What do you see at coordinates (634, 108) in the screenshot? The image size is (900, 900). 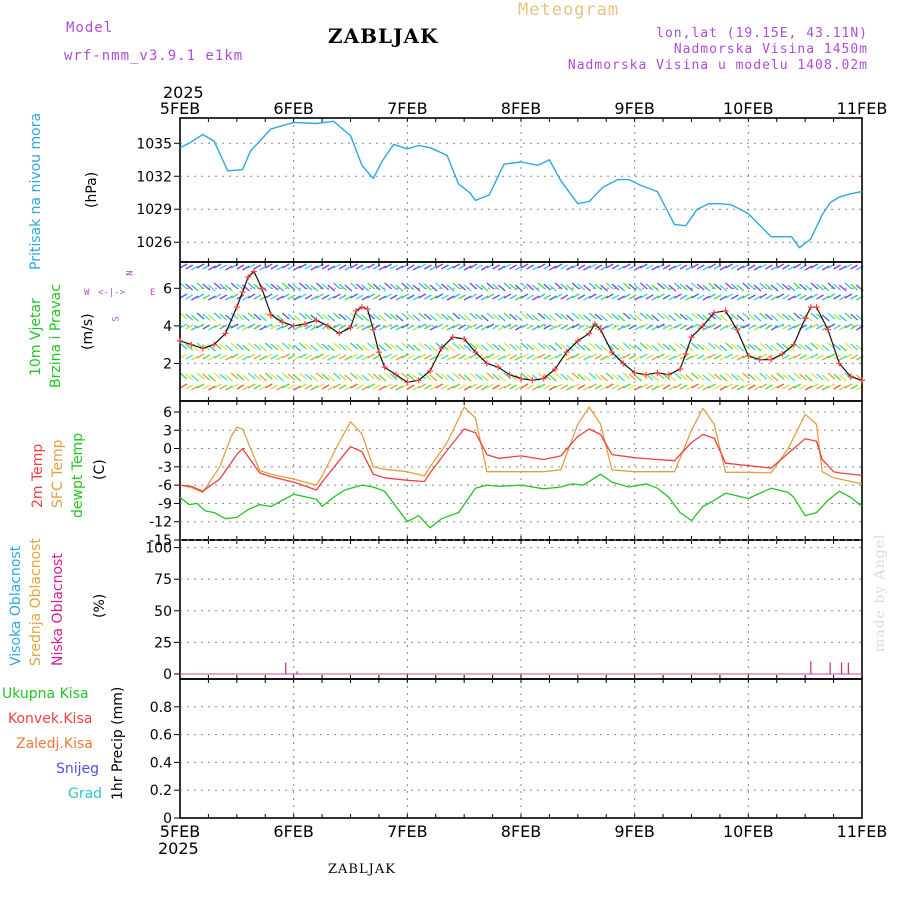 I see `x-tick-label-top: 9FEB` at bounding box center [634, 108].